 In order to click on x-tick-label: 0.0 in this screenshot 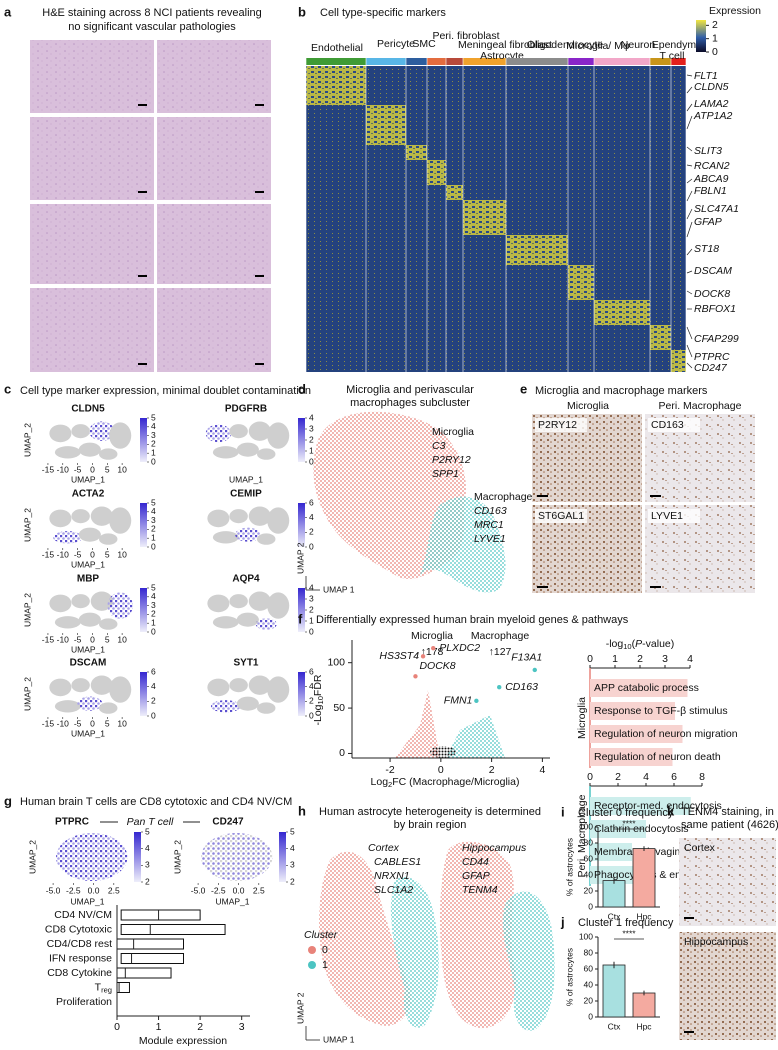, I will do `click(239, 890)`.